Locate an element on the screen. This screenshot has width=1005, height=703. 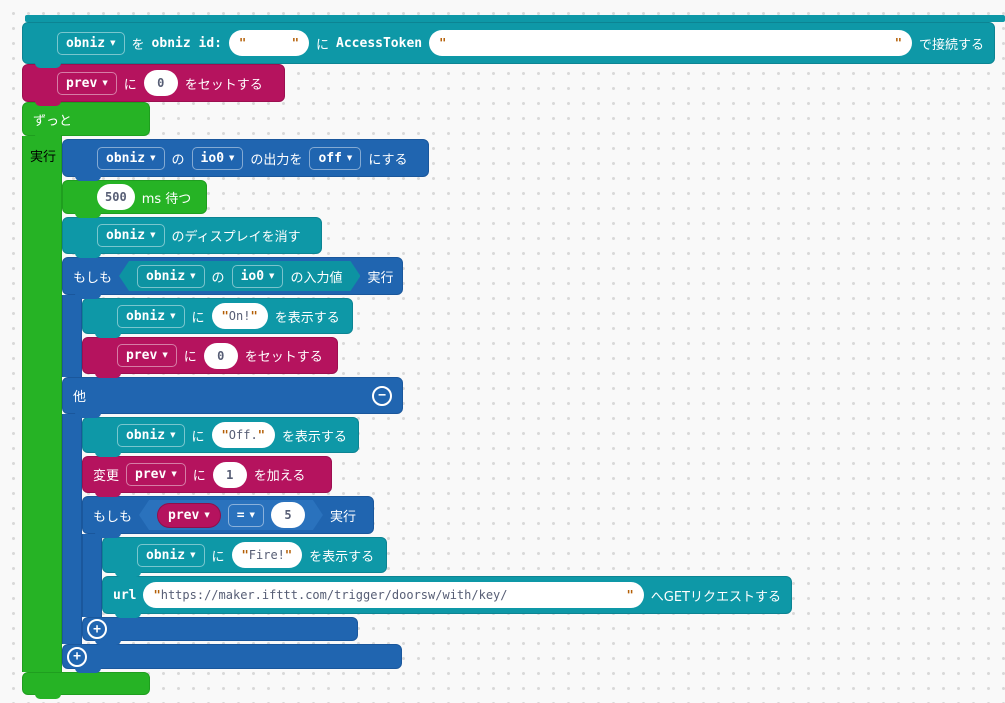
block-wait-ms: 500 ms 待つ is located at coordinates (134, 199).